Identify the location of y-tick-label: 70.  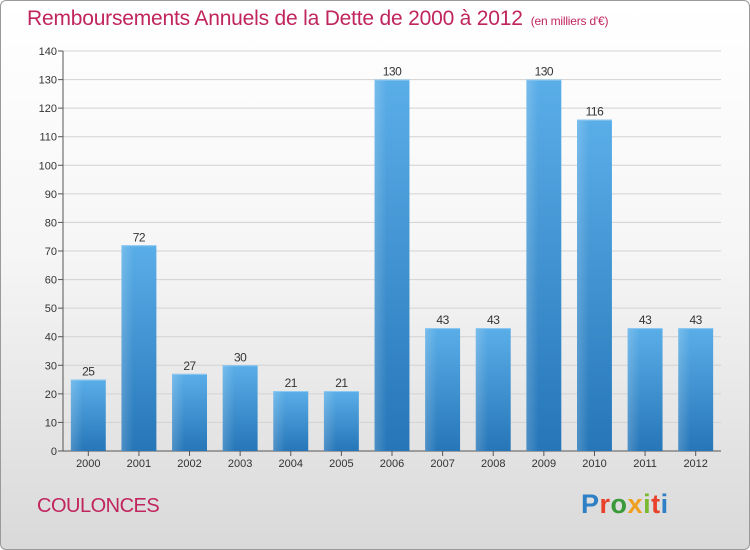
(51, 252).